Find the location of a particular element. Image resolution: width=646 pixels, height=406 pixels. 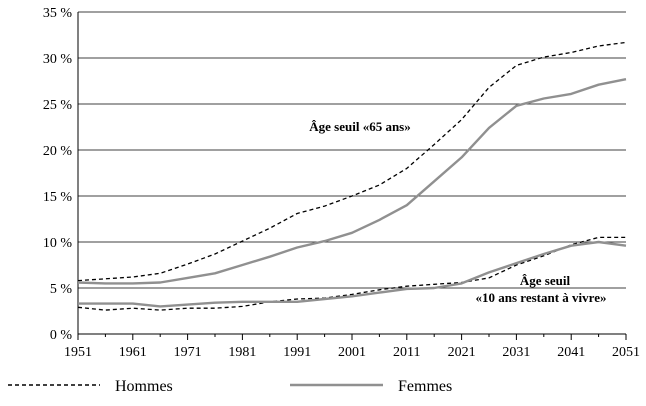

x-tick-label: 2011 is located at coordinates (406, 352).